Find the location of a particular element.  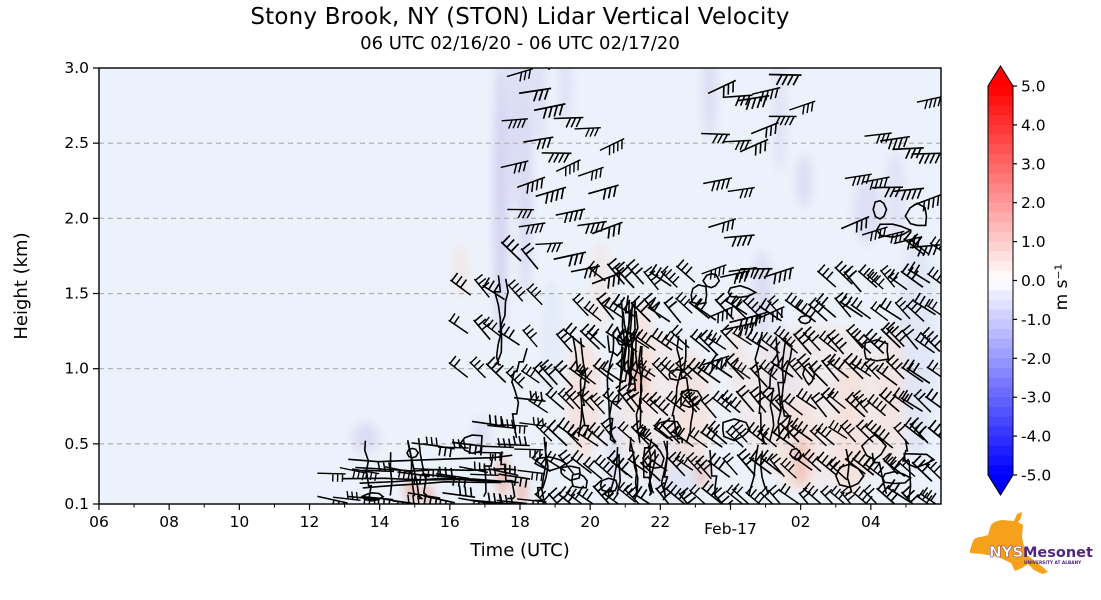

x-tick-label: 06 is located at coordinates (99, 522).